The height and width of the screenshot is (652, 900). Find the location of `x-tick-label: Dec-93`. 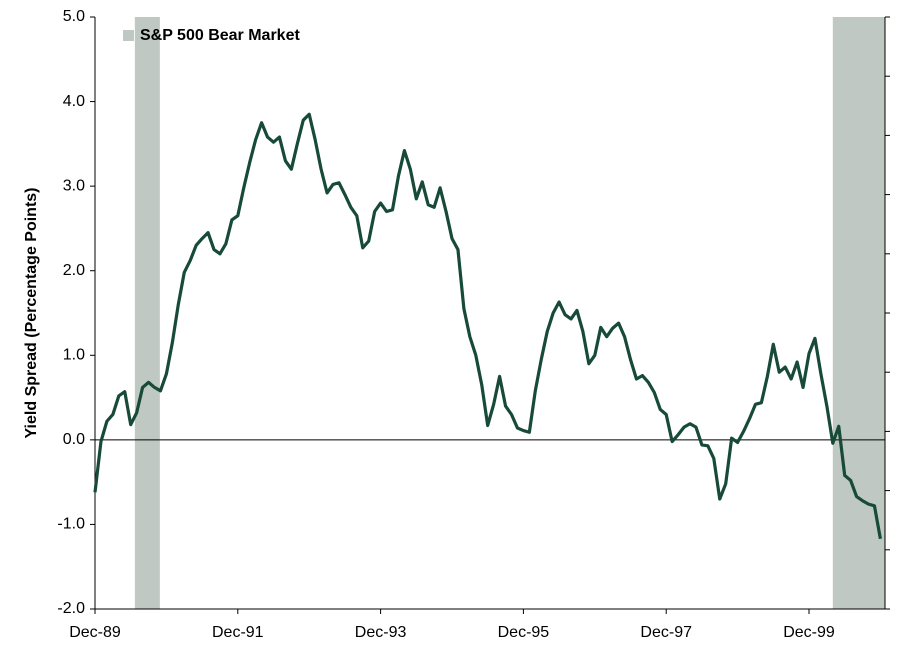

x-tick-label: Dec-93 is located at coordinates (381, 632).